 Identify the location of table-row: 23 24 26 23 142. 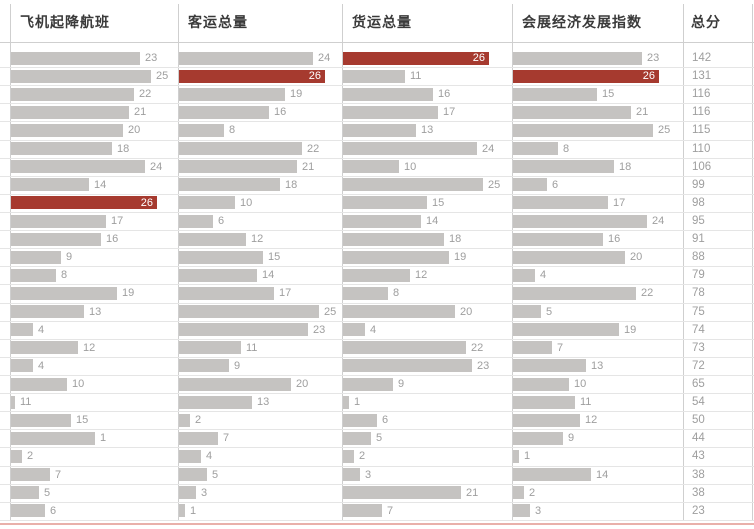
(377, 59).